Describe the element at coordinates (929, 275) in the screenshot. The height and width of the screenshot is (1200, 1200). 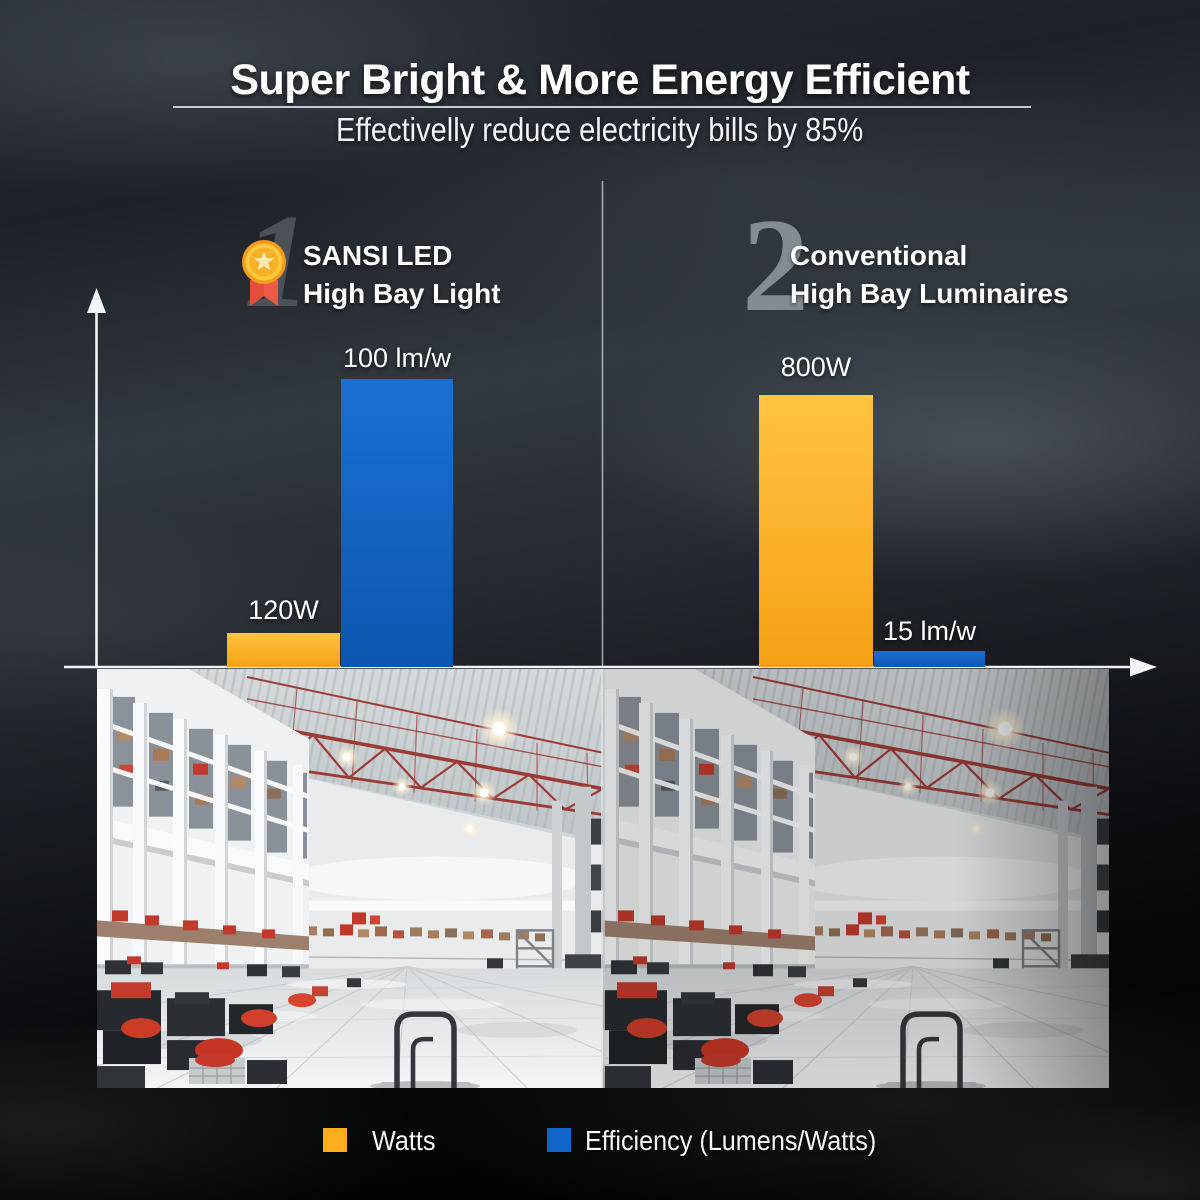
I see `option2-name: Conventional High Bay Luminaires` at that location.